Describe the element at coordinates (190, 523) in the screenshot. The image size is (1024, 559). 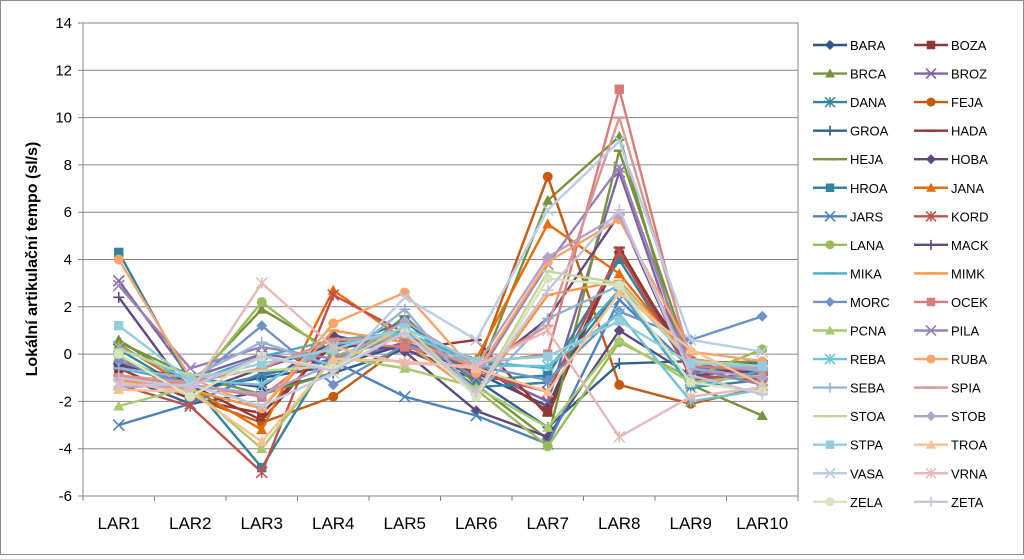
I see `x-tick-label: LAR2` at that location.